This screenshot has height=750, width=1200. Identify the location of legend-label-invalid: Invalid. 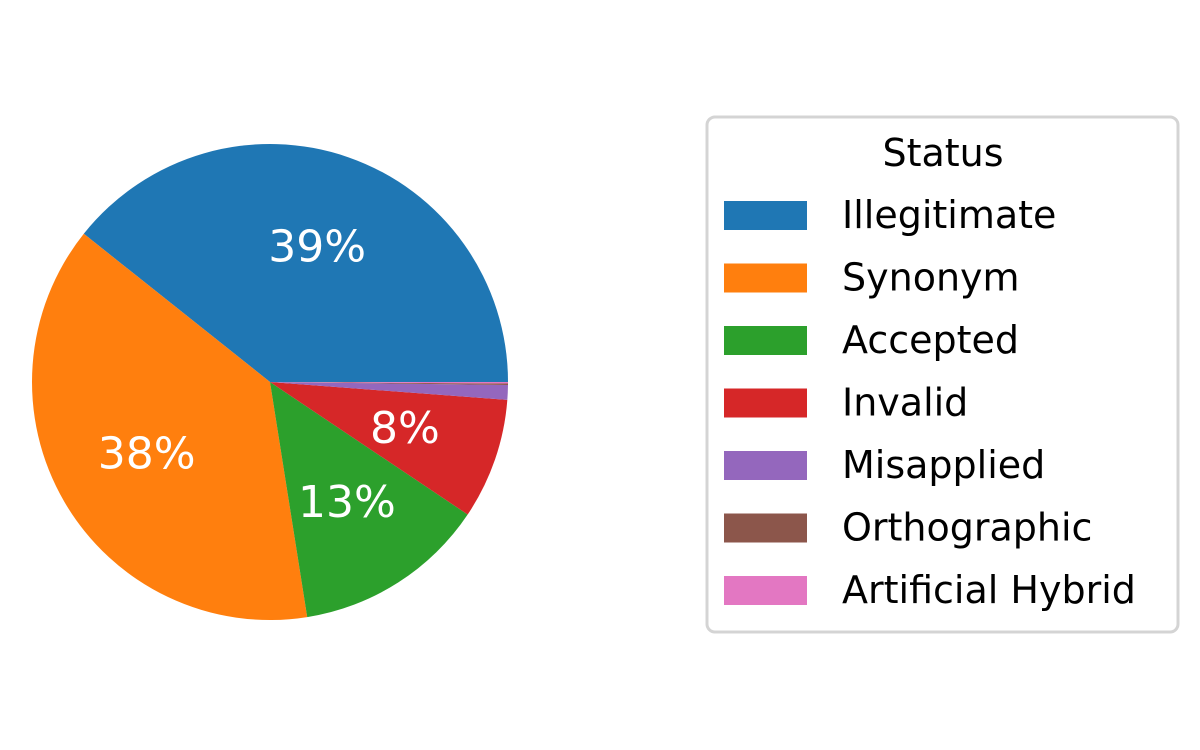
(905, 403).